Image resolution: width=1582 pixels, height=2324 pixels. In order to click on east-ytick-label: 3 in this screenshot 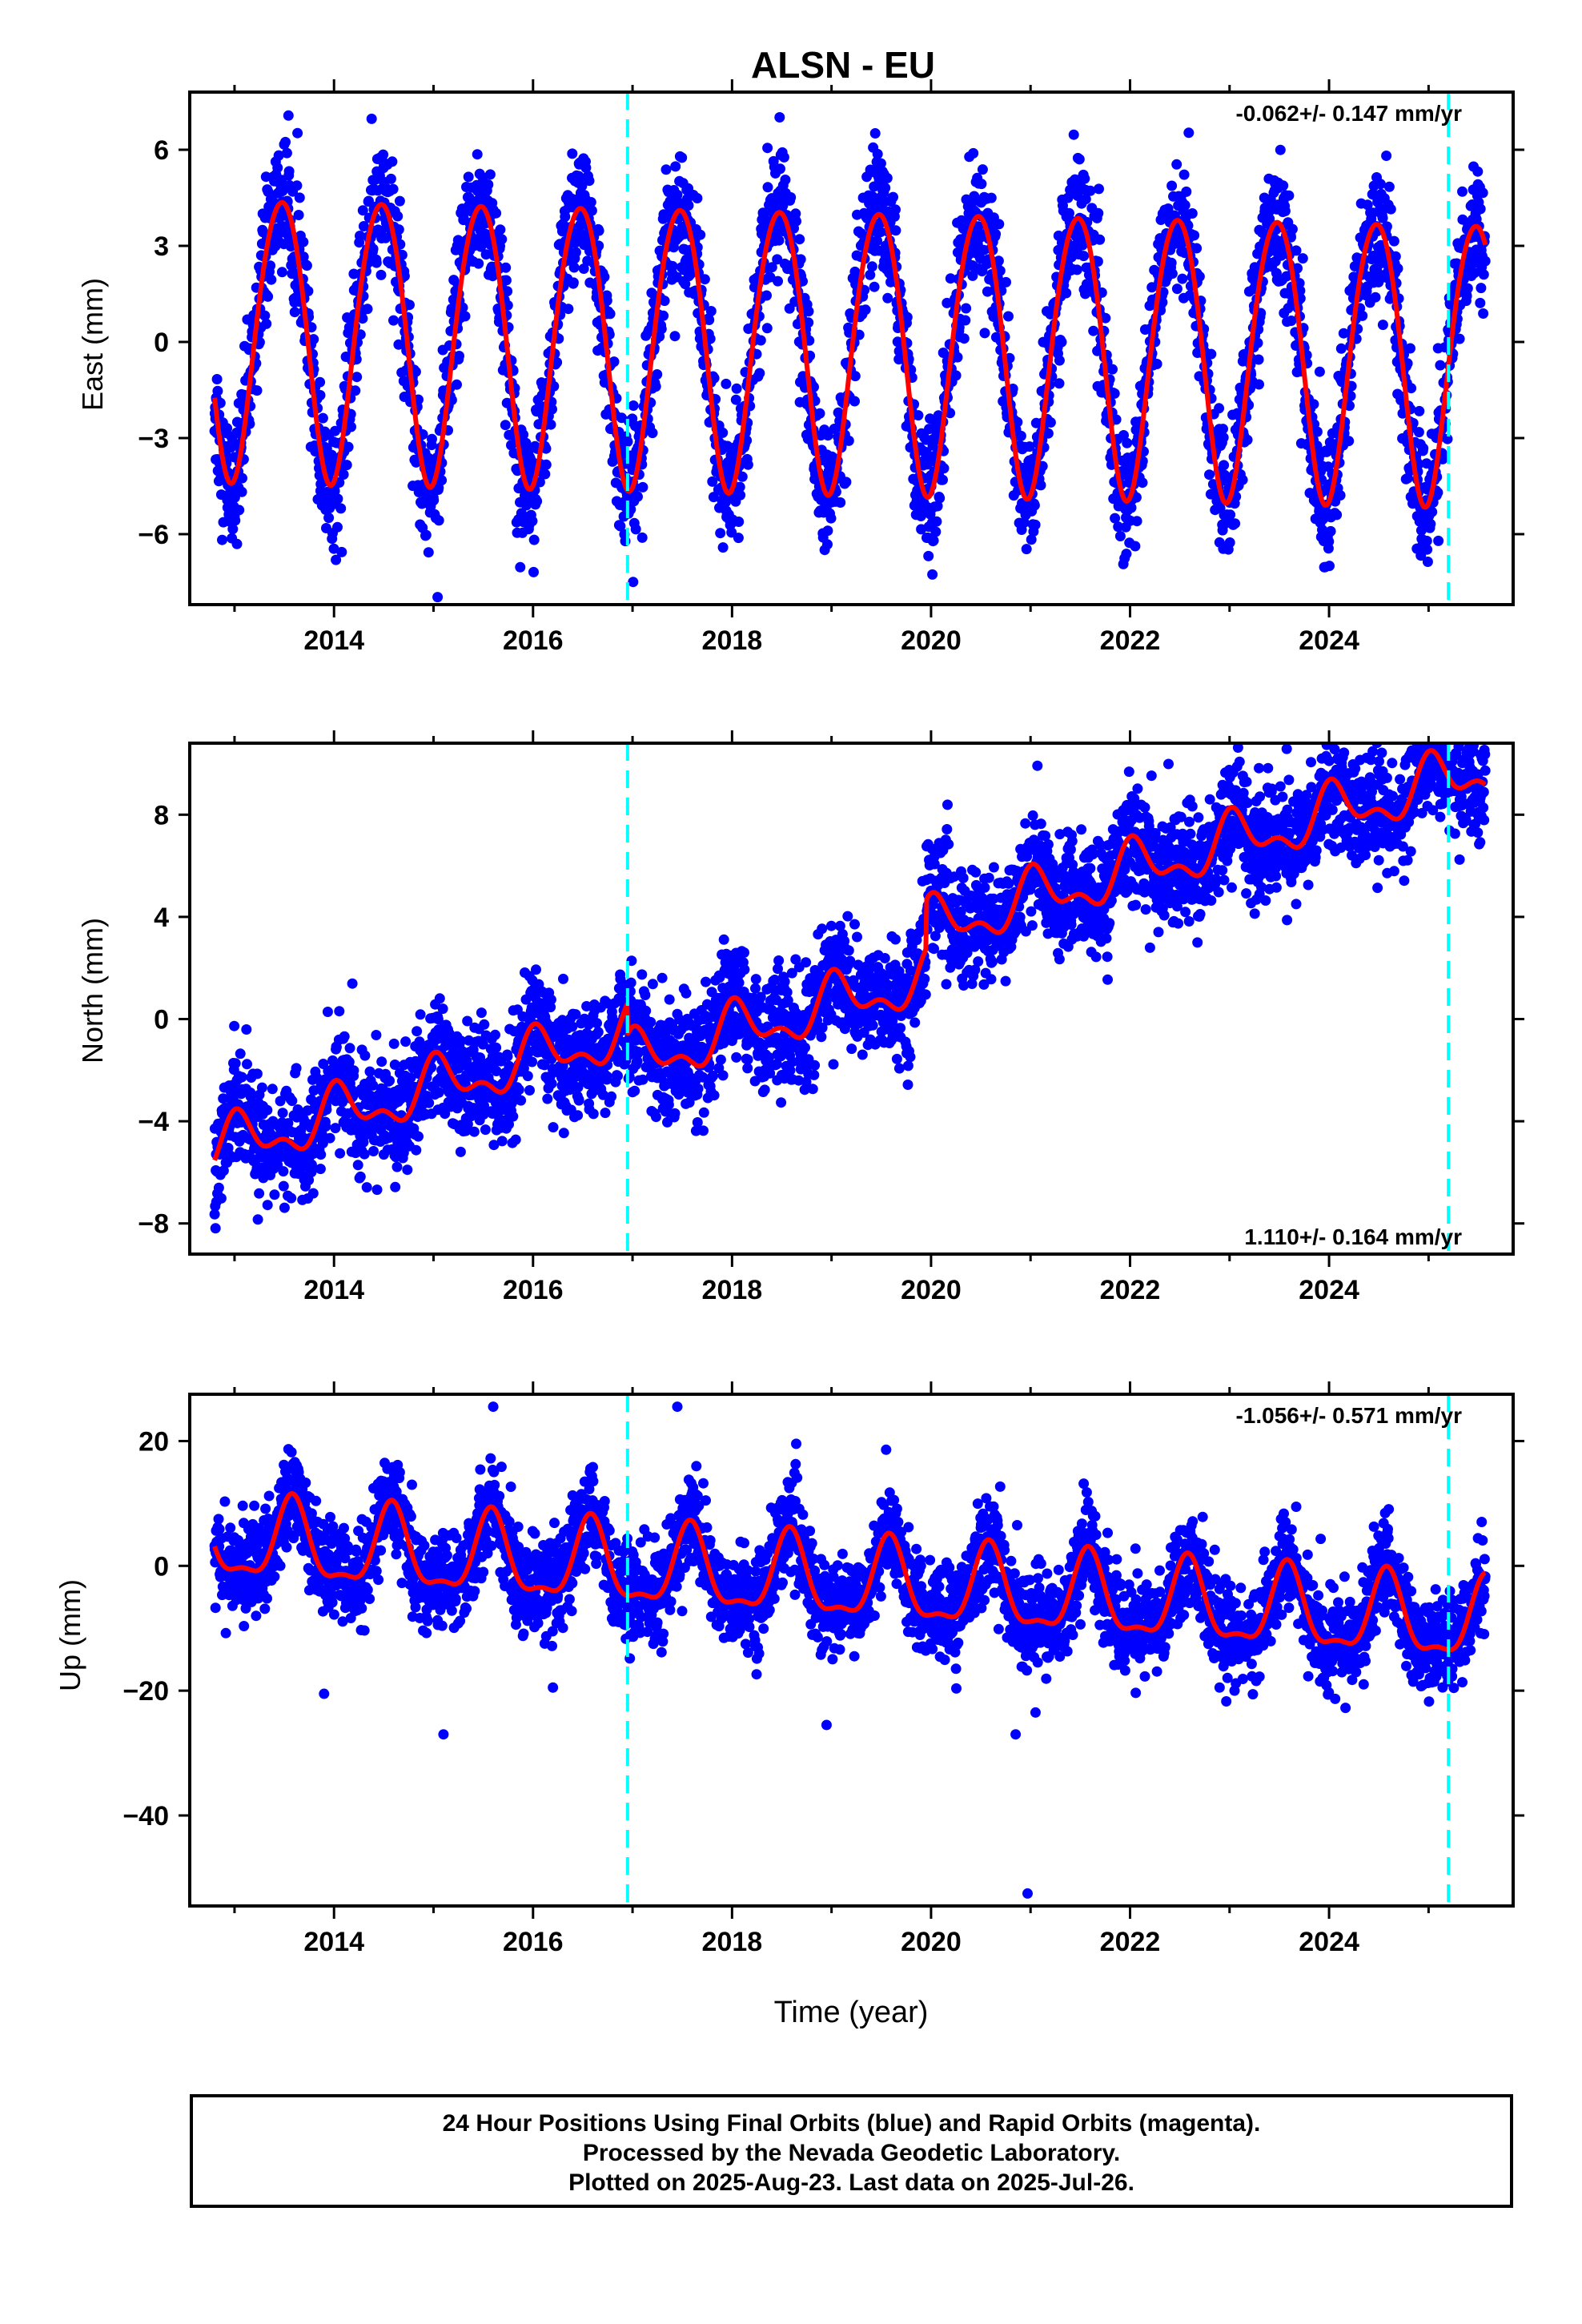, I will do `click(161, 246)`.